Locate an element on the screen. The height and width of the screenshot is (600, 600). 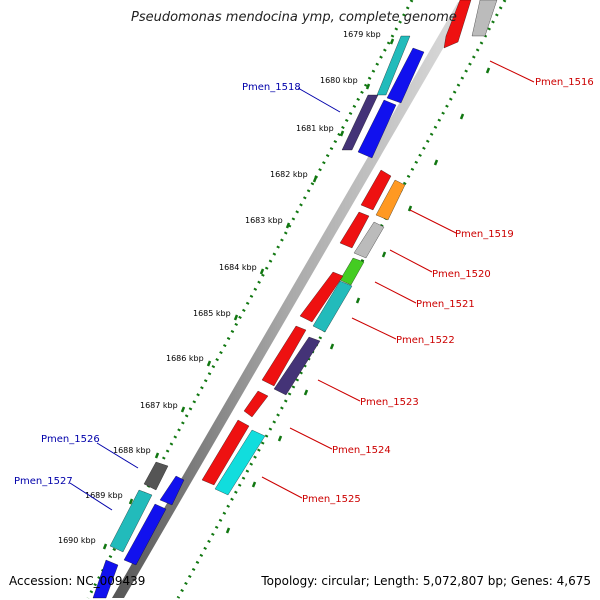
gene-label-pmen-1518: Pmen_1518 is located at coordinates (271, 87).